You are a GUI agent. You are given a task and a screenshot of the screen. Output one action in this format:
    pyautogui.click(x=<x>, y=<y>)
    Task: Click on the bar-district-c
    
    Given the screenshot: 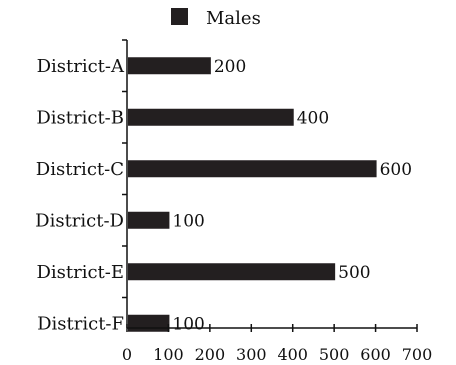 What is the action you would take?
    pyautogui.click(x=252, y=169)
    